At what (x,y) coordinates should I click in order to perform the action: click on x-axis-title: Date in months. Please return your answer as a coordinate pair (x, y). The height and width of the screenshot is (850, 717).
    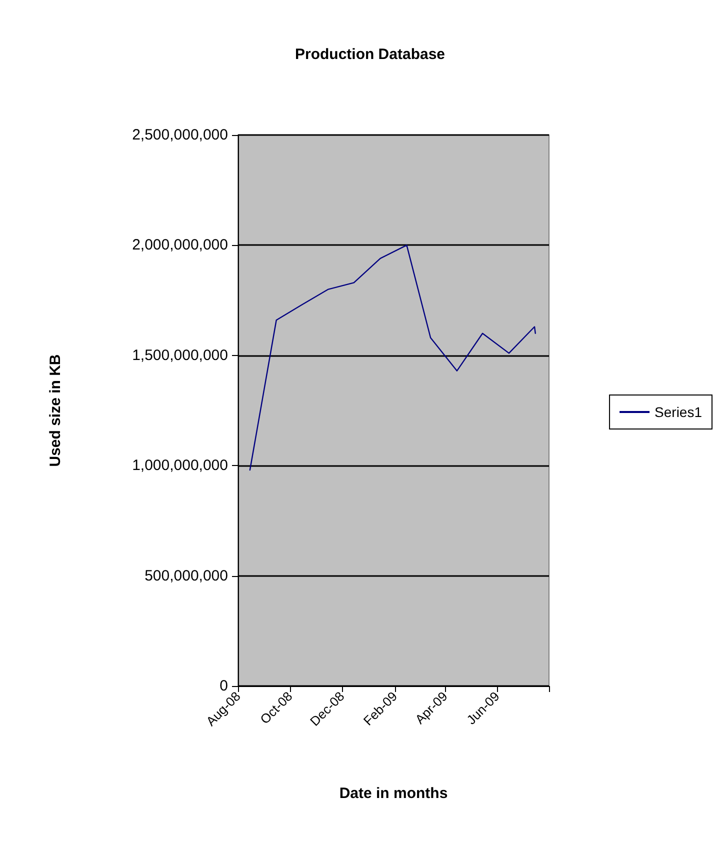
    Looking at the image, I should click on (393, 793).